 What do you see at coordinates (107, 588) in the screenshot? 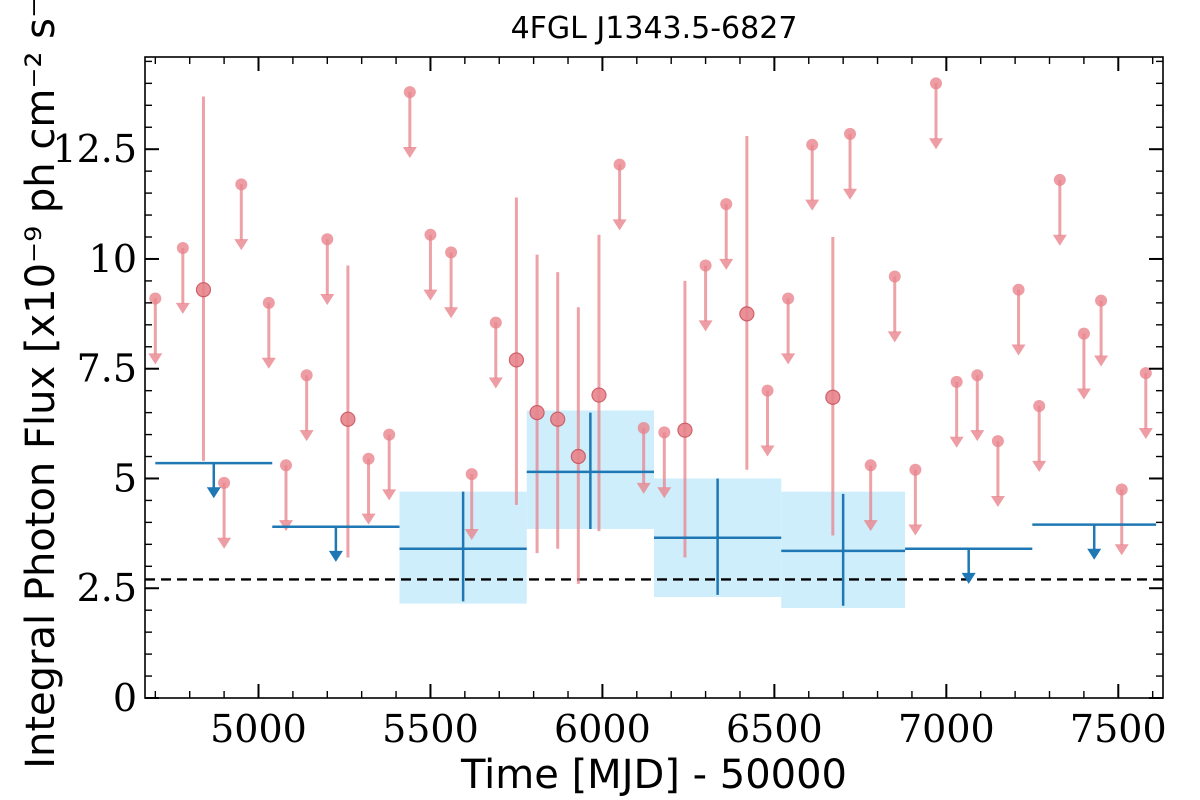
I see `y-tick-label: 2.5` at bounding box center [107, 588].